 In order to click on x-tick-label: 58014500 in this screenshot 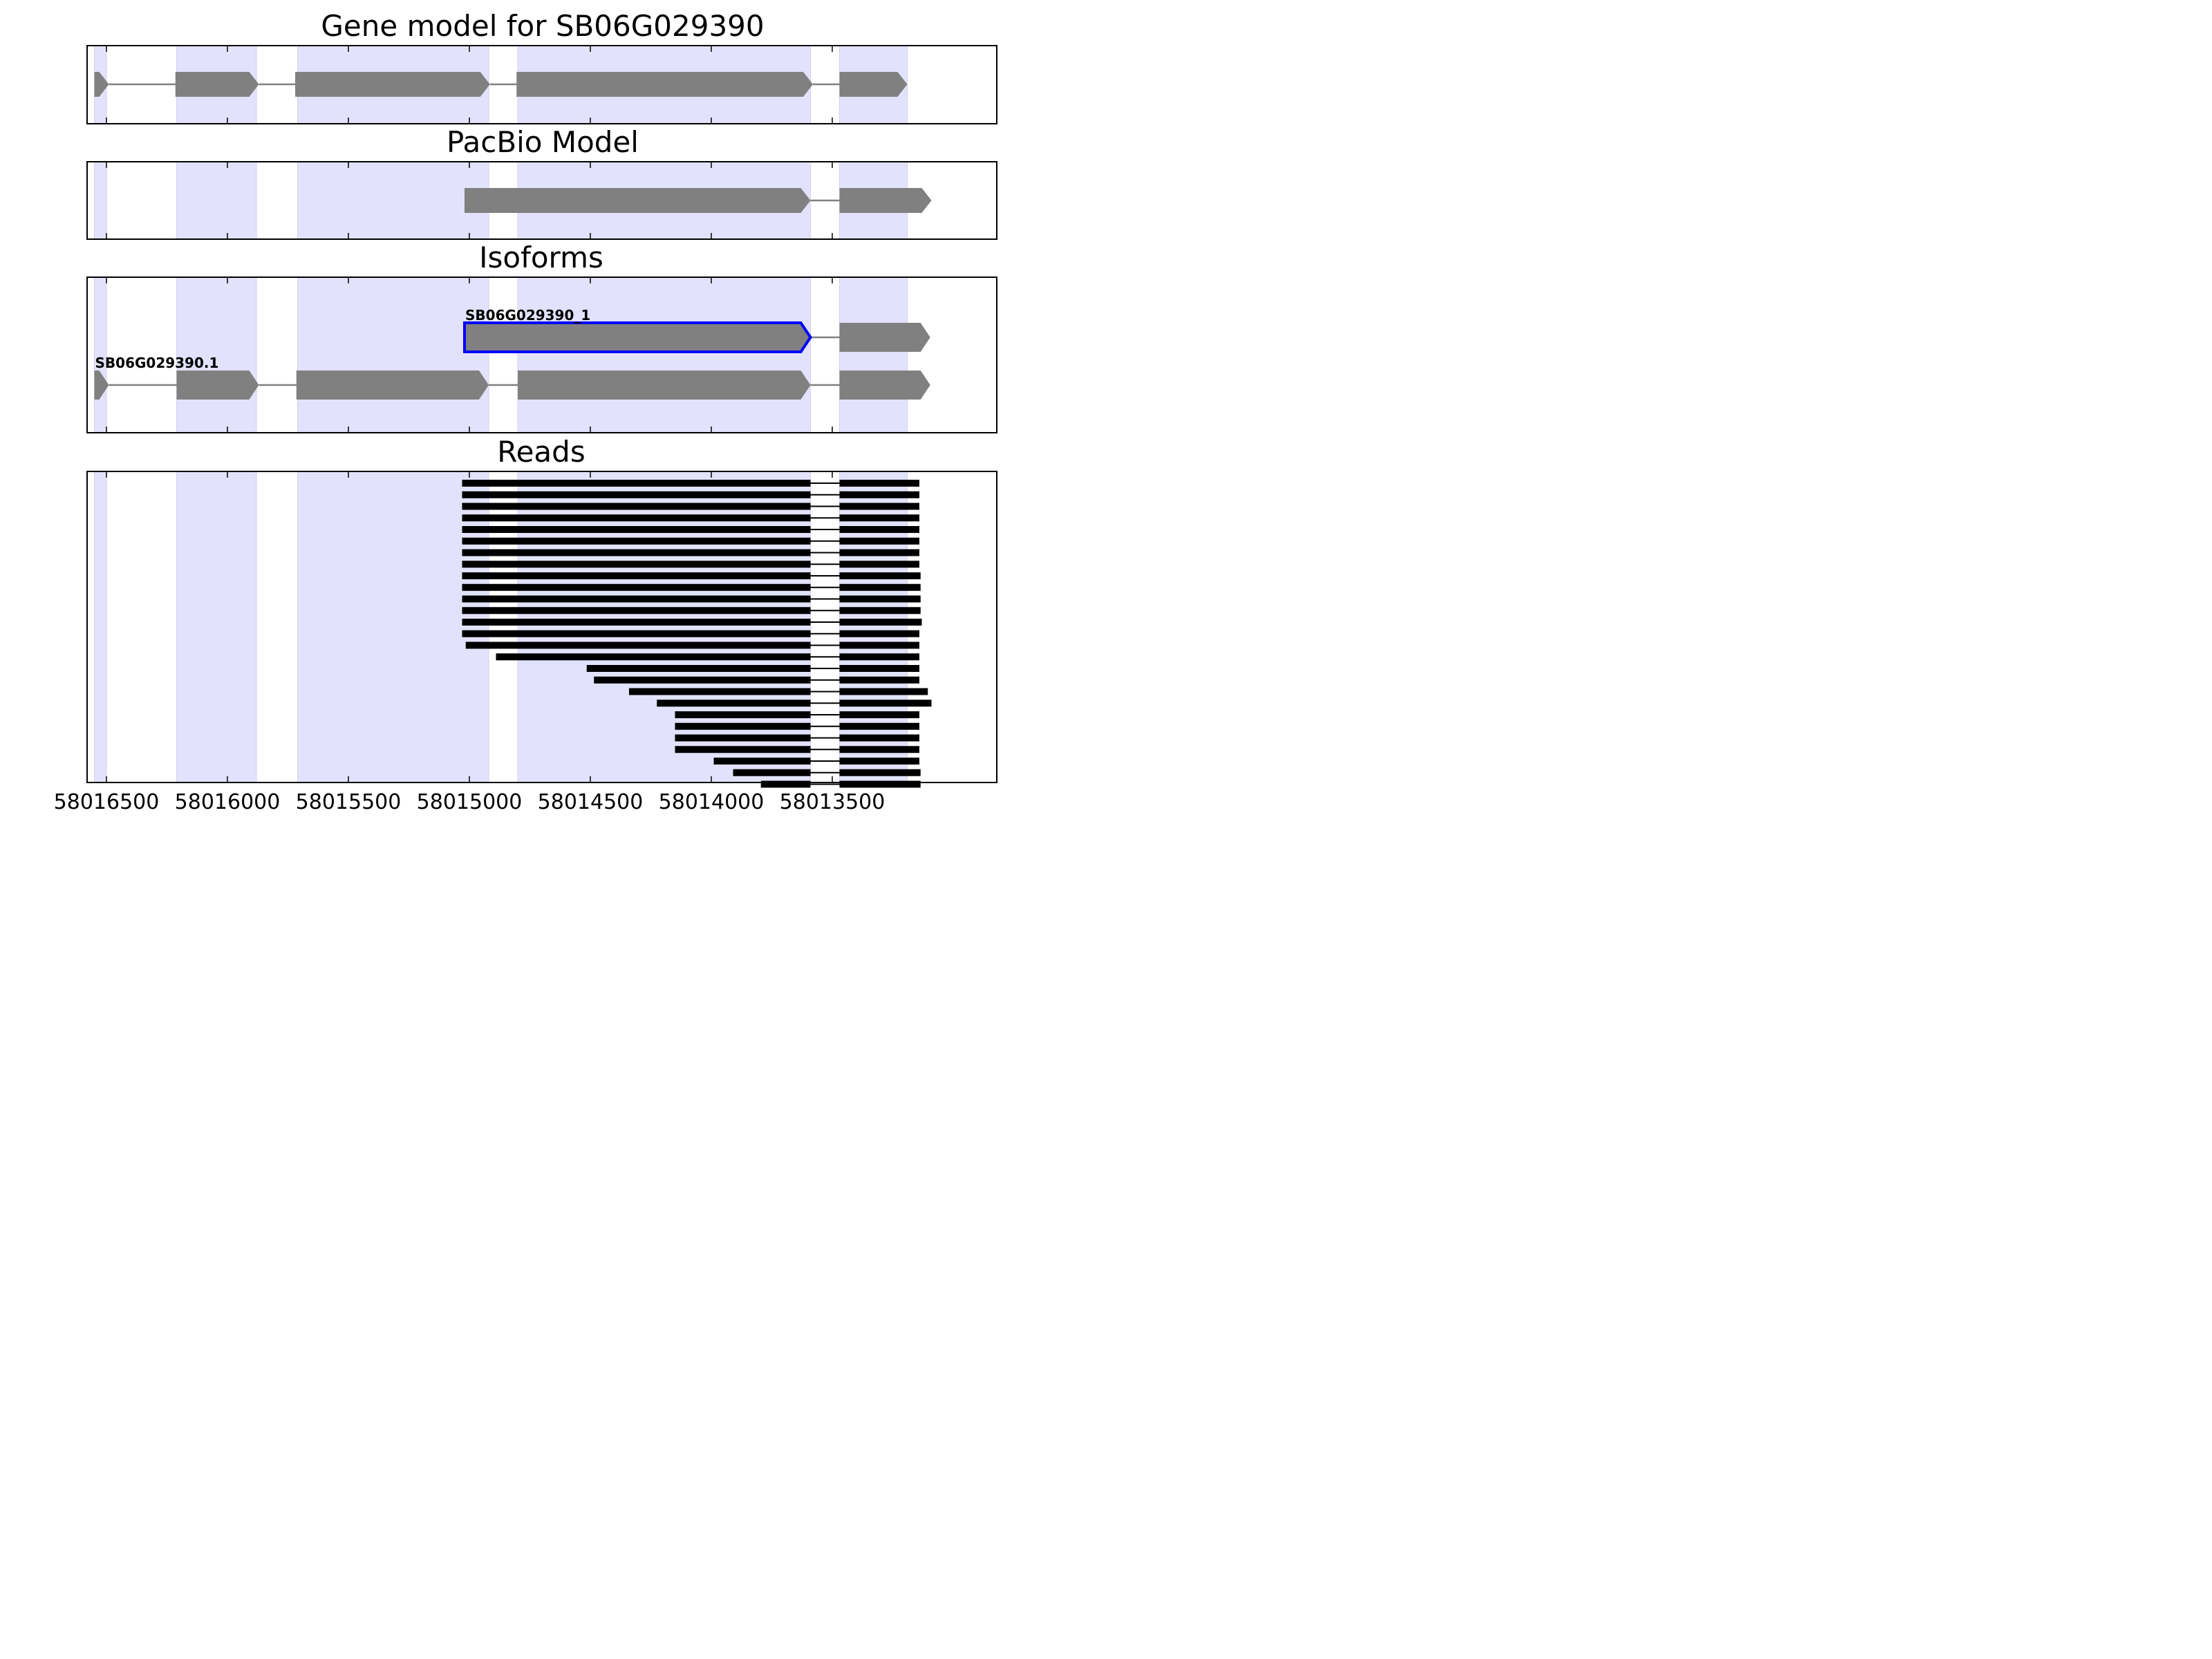, I will do `click(591, 801)`.